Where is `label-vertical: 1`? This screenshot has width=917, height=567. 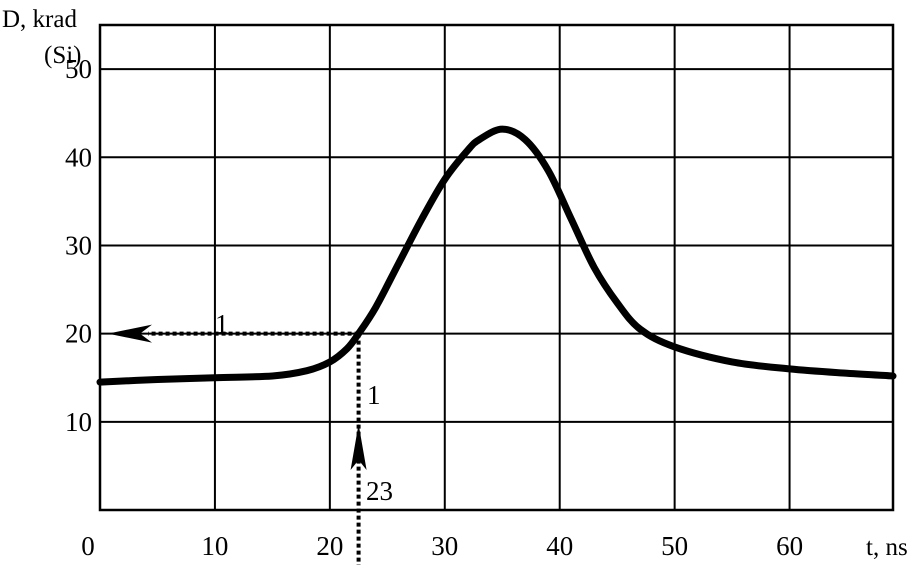
label-vertical: 1 is located at coordinates (374, 395).